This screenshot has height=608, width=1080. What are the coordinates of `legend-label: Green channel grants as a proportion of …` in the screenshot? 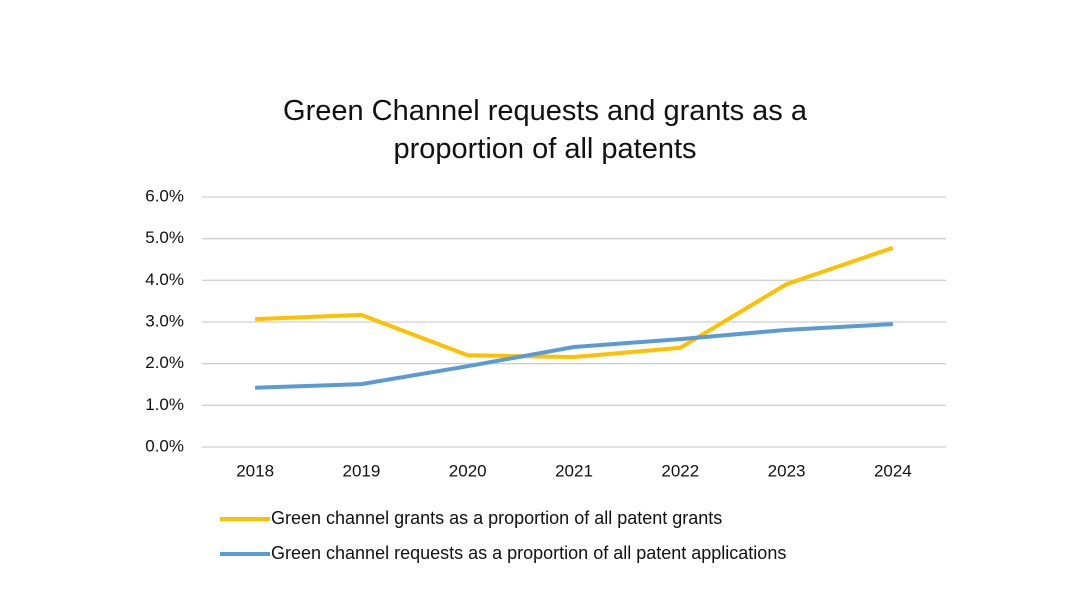 It's located at (496, 518).